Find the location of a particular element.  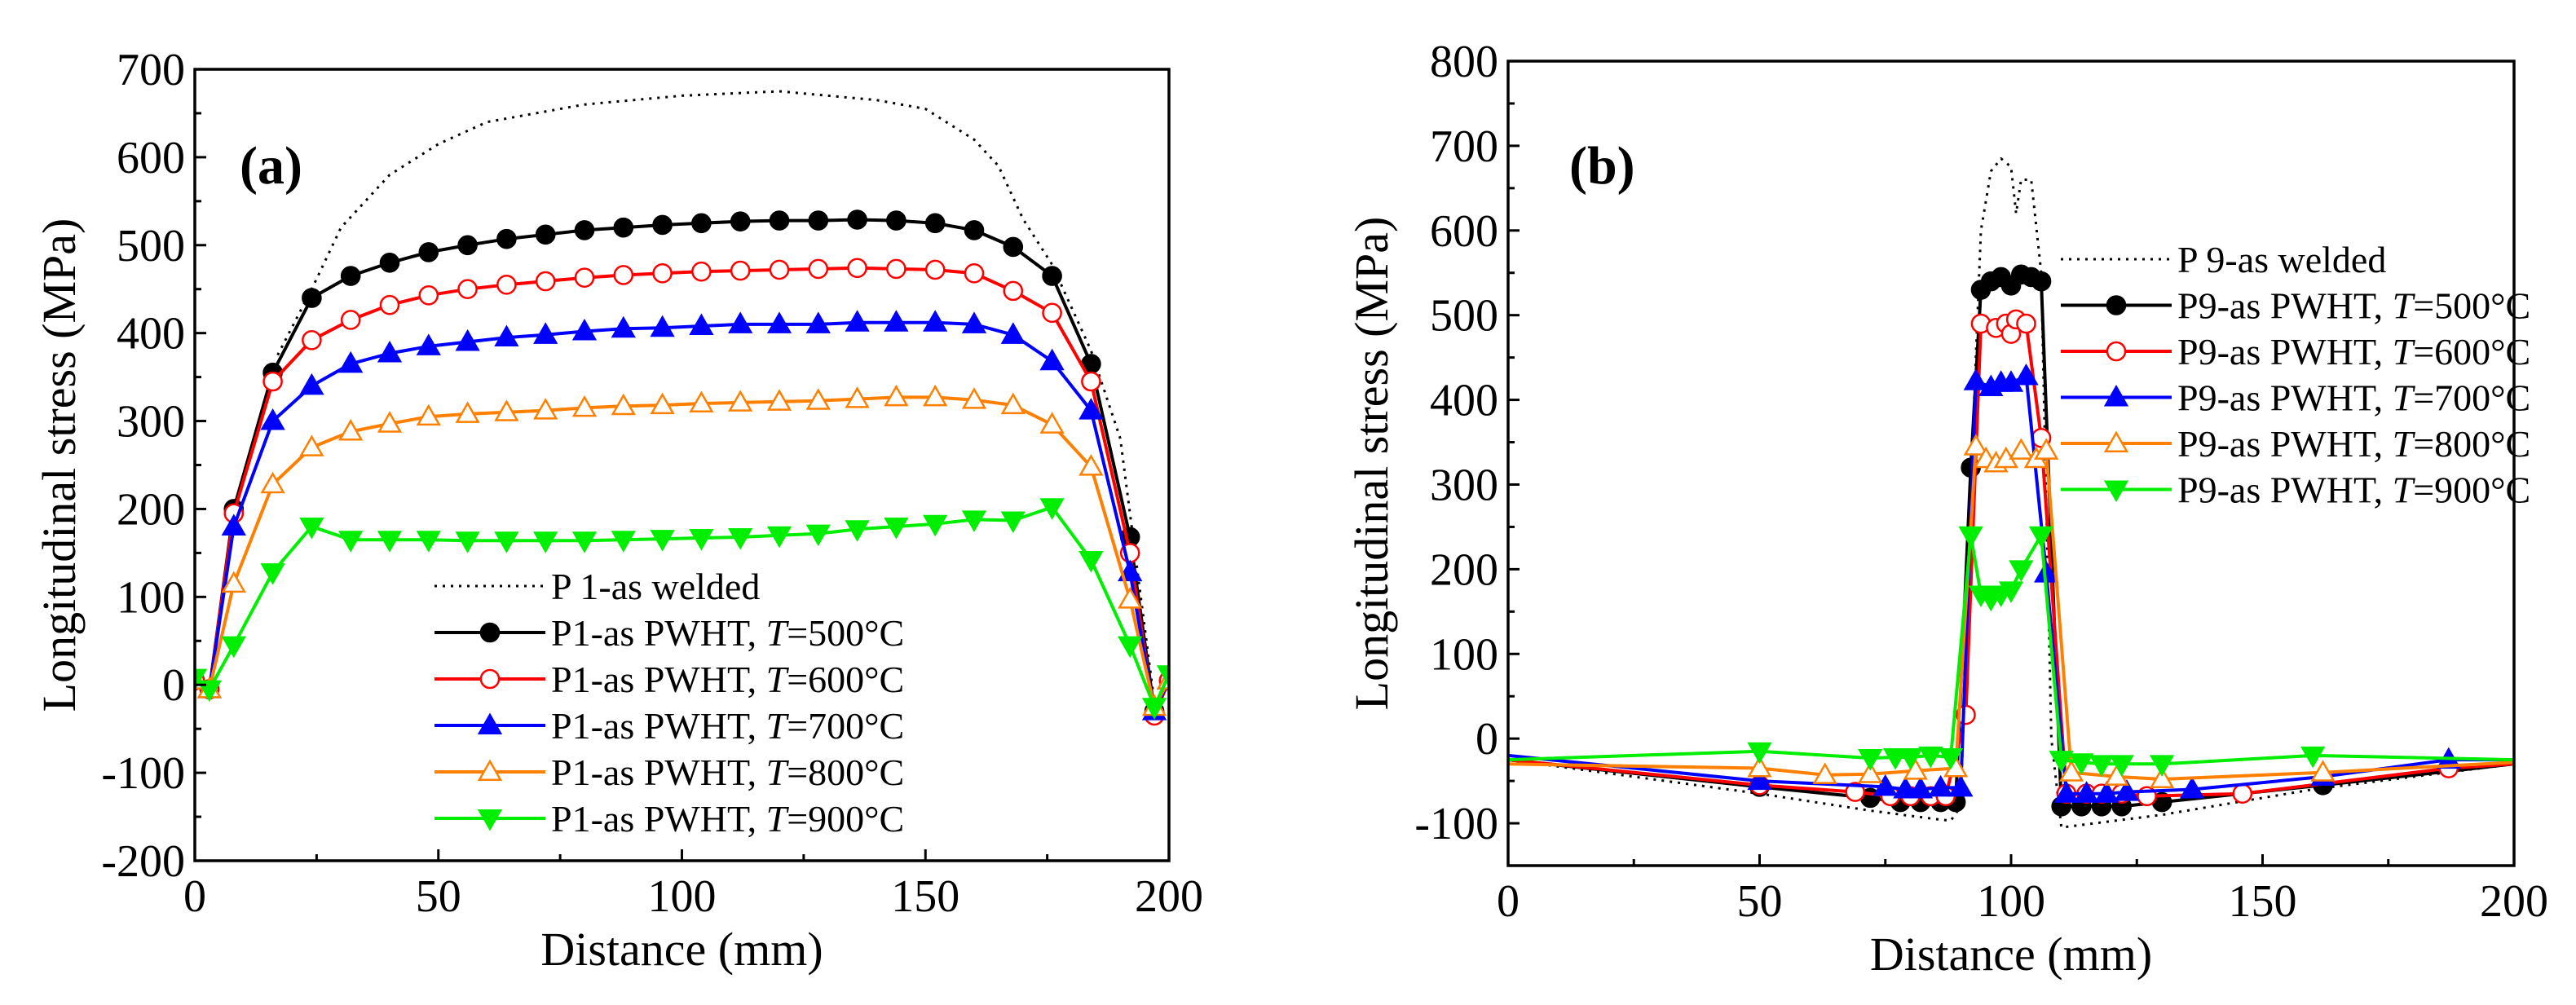

legend-label-suffix: =600°C is located at coordinates (845, 679).